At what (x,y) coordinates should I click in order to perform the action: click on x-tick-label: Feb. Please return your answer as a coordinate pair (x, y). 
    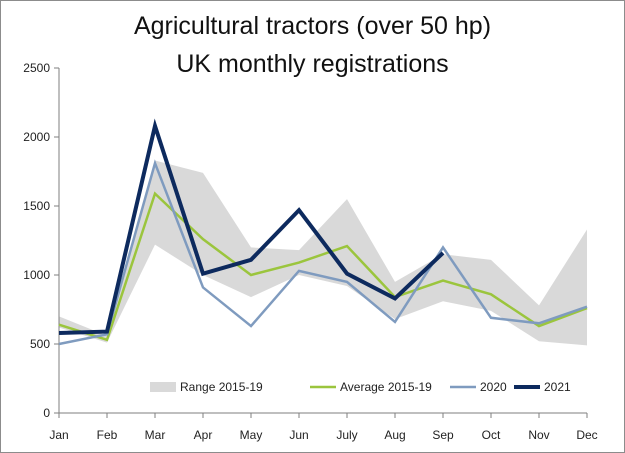
    Looking at the image, I should click on (107, 435).